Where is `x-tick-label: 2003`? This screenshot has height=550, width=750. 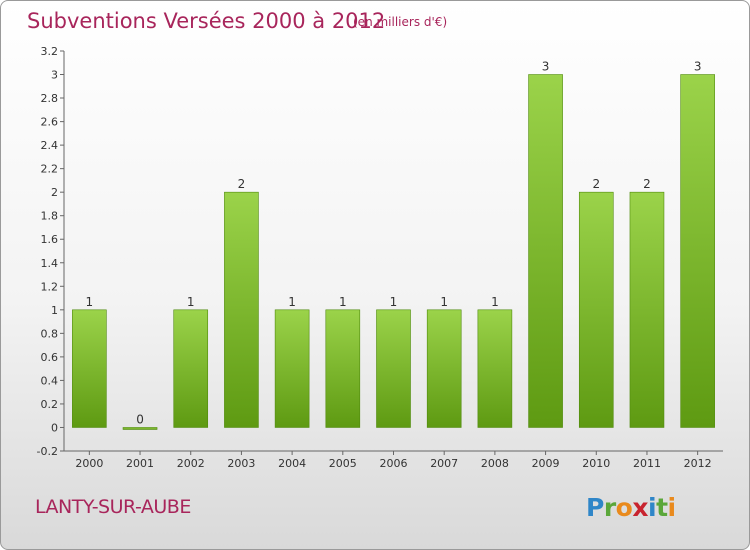
x-tick-label: 2003 is located at coordinates (241, 463).